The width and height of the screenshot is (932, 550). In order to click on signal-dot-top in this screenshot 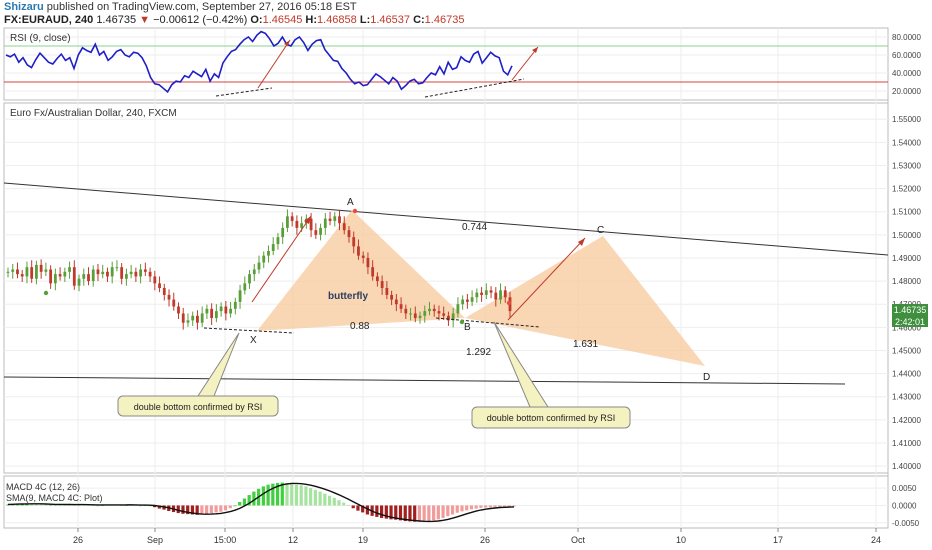, I will do `click(355, 211)`.